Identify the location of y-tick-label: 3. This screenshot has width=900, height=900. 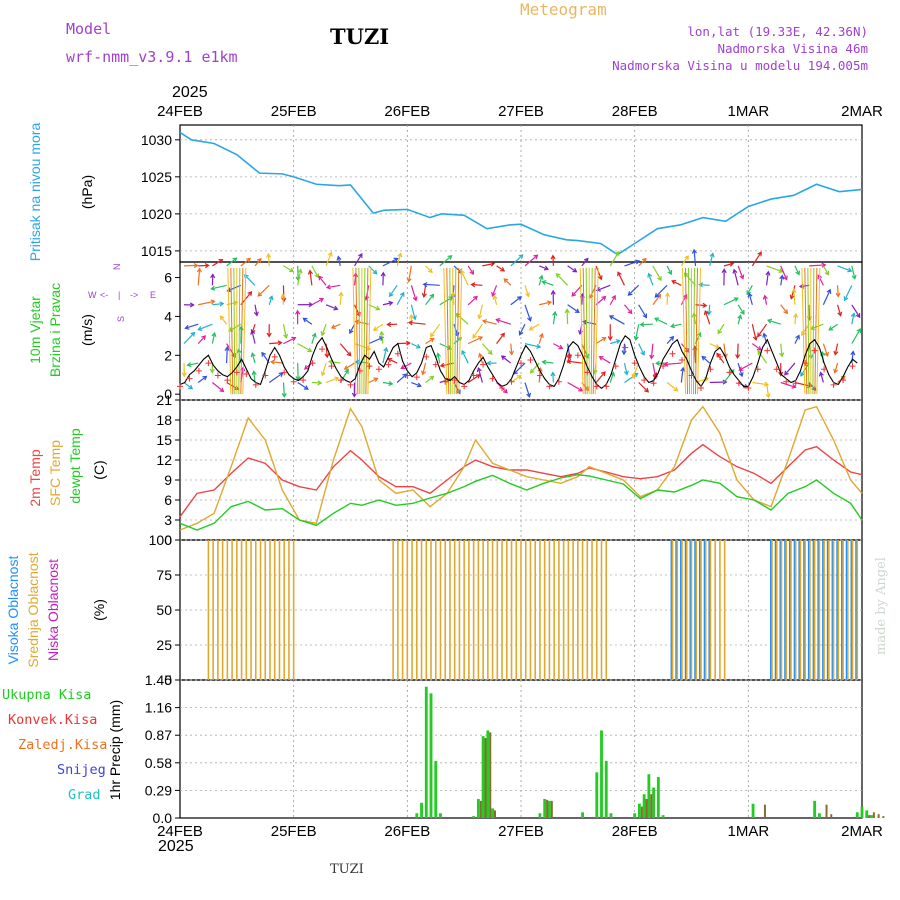
(168, 520).